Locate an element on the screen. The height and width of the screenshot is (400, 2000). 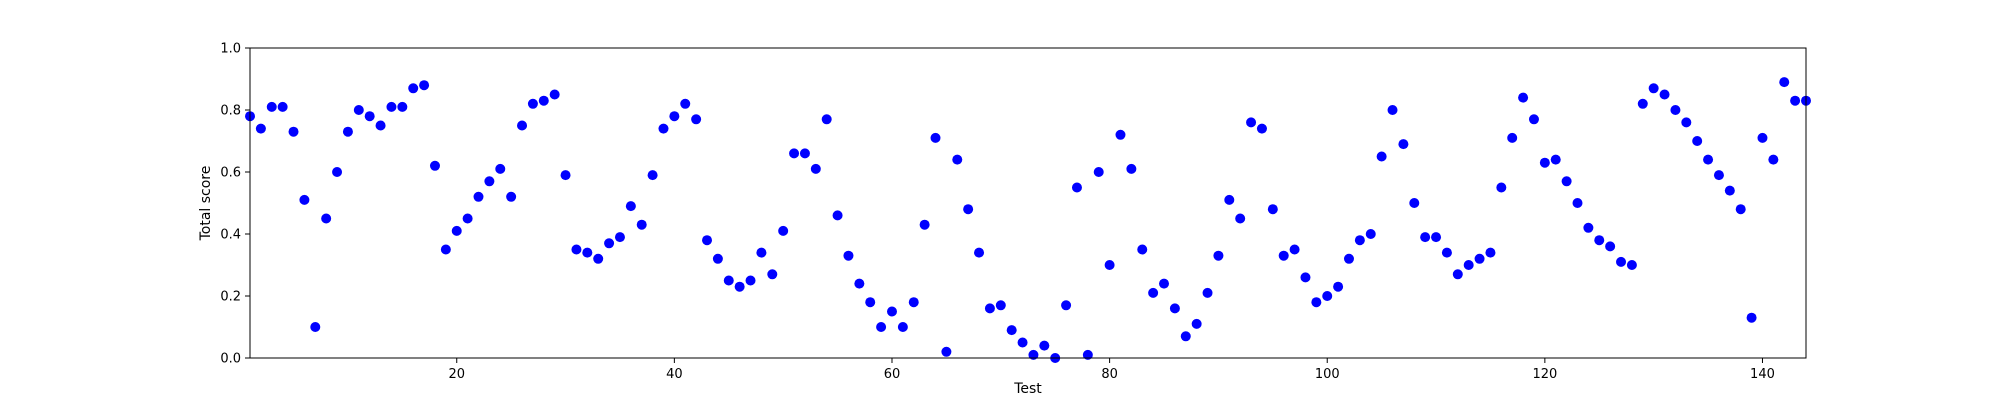
x-tick-label: 140 is located at coordinates (1762, 374).